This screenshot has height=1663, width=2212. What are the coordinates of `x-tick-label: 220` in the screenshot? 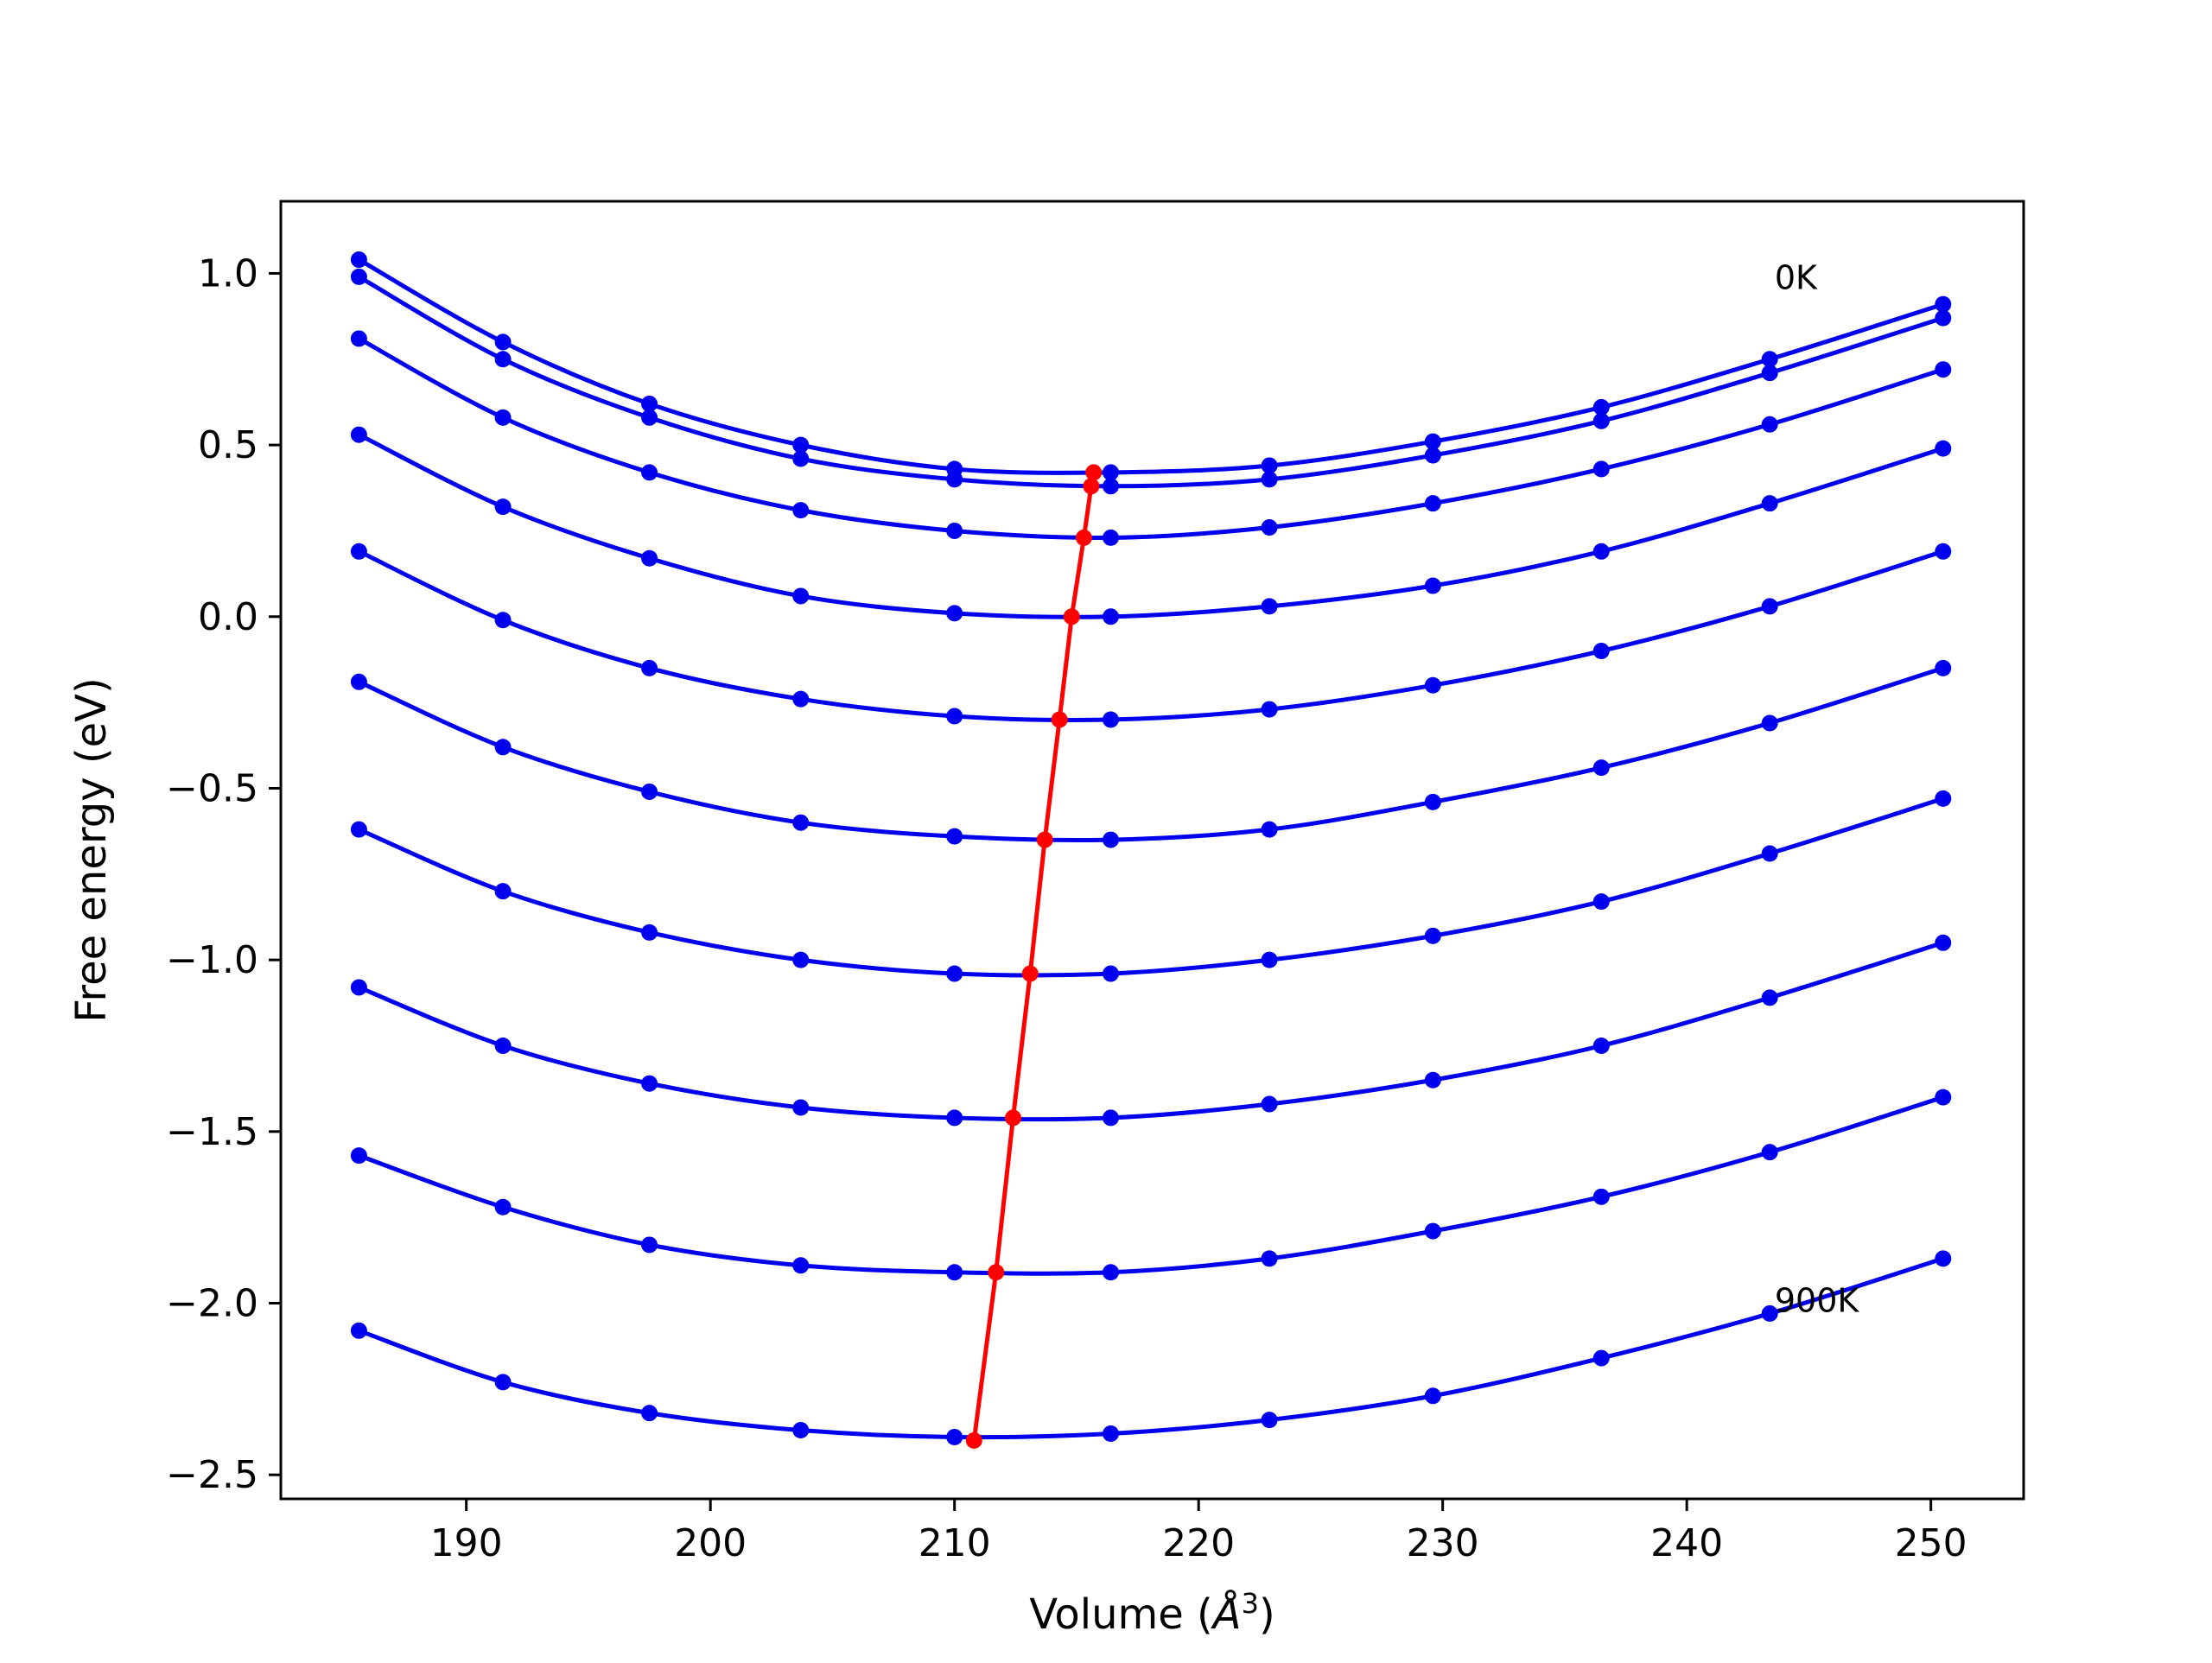 It's located at (1198, 1543).